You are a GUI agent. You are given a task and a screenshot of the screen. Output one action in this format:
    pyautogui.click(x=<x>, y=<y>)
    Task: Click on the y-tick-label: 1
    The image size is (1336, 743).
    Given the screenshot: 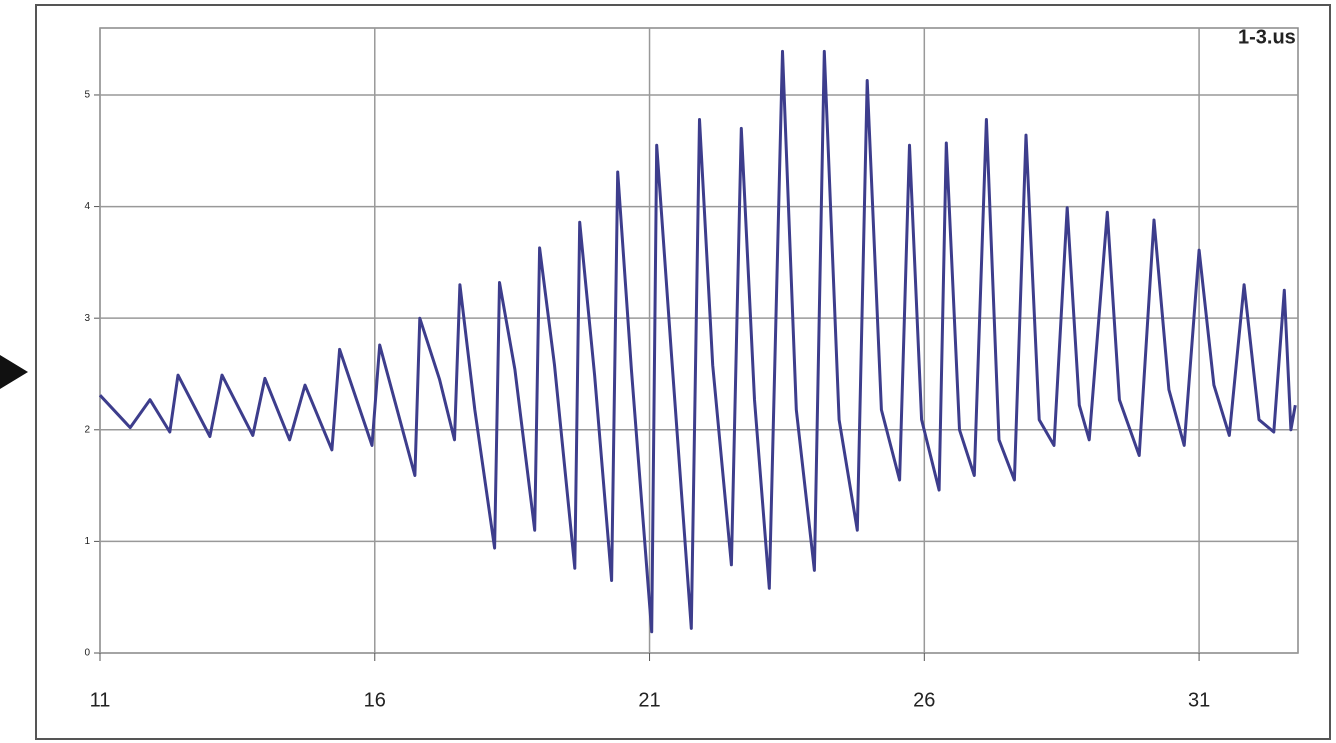 What is the action you would take?
    pyautogui.click(x=87, y=541)
    